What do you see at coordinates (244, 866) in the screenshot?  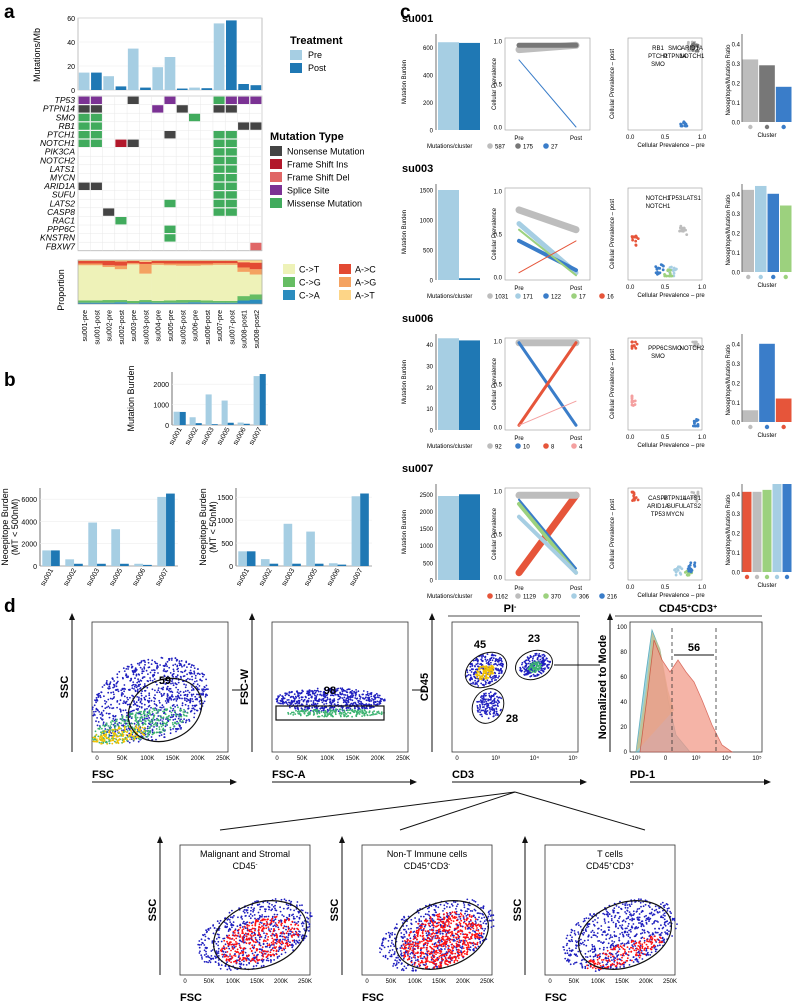 I see `bottom-title-2: CD45-` at bounding box center [244, 866].